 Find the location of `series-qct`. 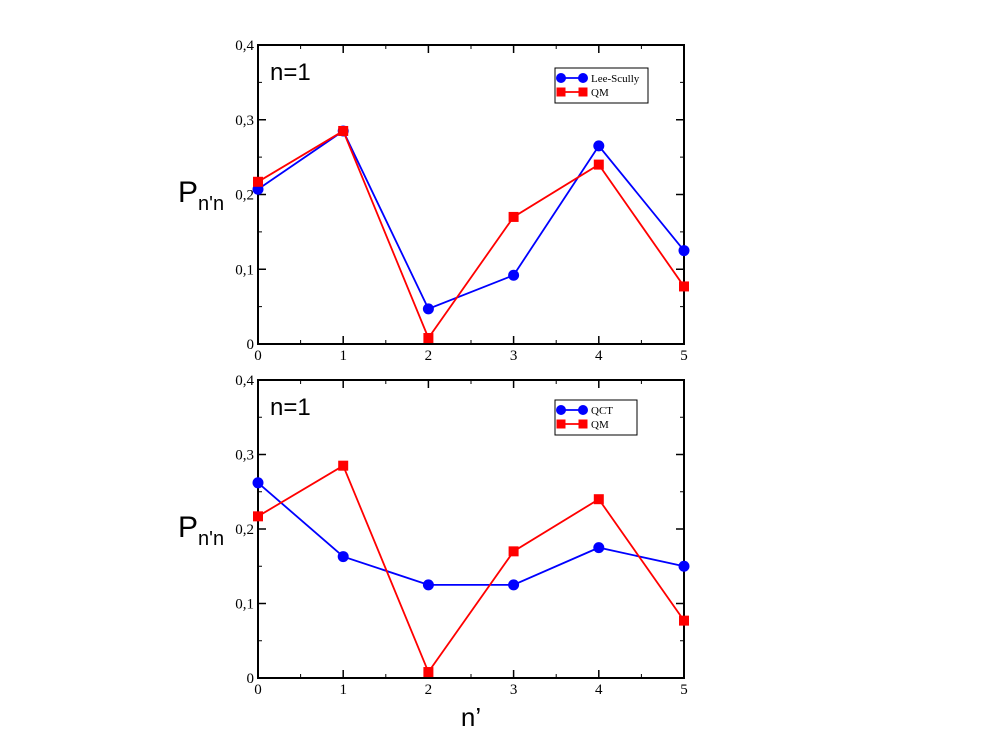

series-qct is located at coordinates (471, 534).